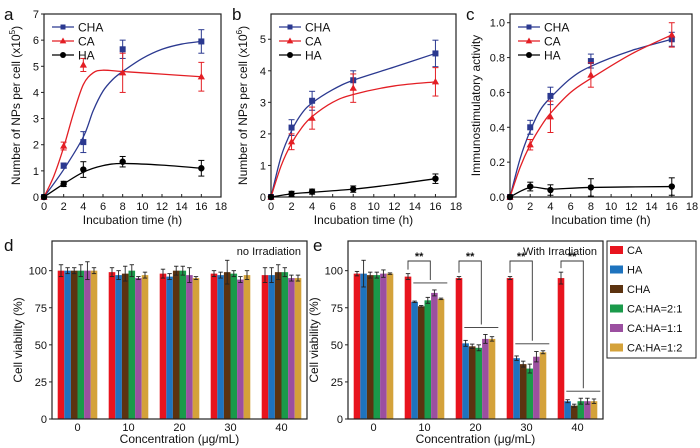 The height and width of the screenshot is (448, 700). Describe the element at coordinates (497, 163) in the screenshot. I see `y-tick-label: 0.2` at that location.